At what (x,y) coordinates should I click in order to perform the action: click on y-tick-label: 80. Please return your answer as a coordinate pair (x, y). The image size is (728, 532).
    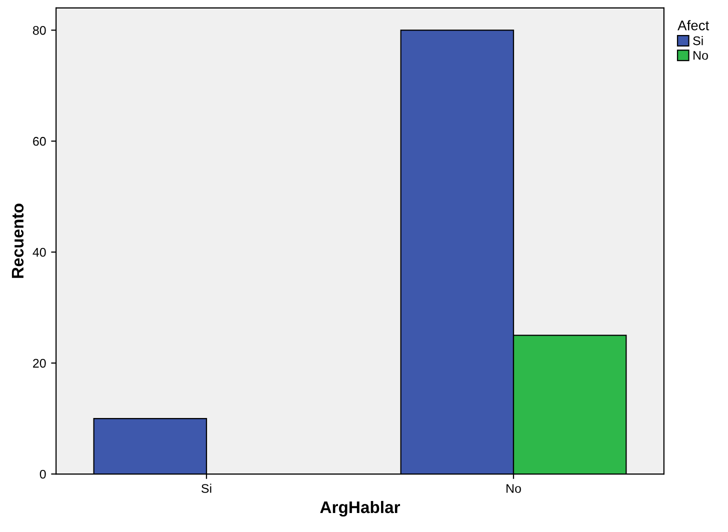
    Looking at the image, I should click on (39, 30).